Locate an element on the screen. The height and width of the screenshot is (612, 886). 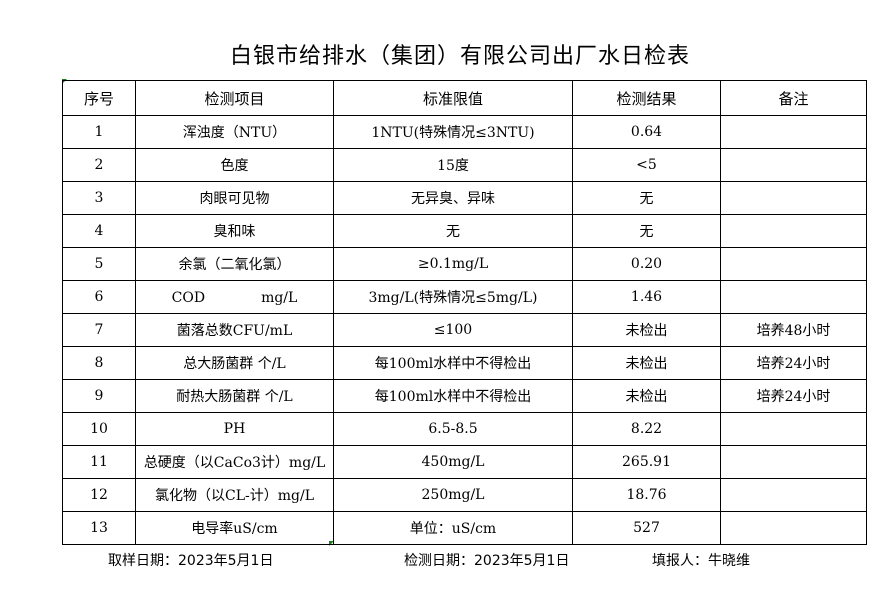
table-cell: 13 is located at coordinates (99, 528).